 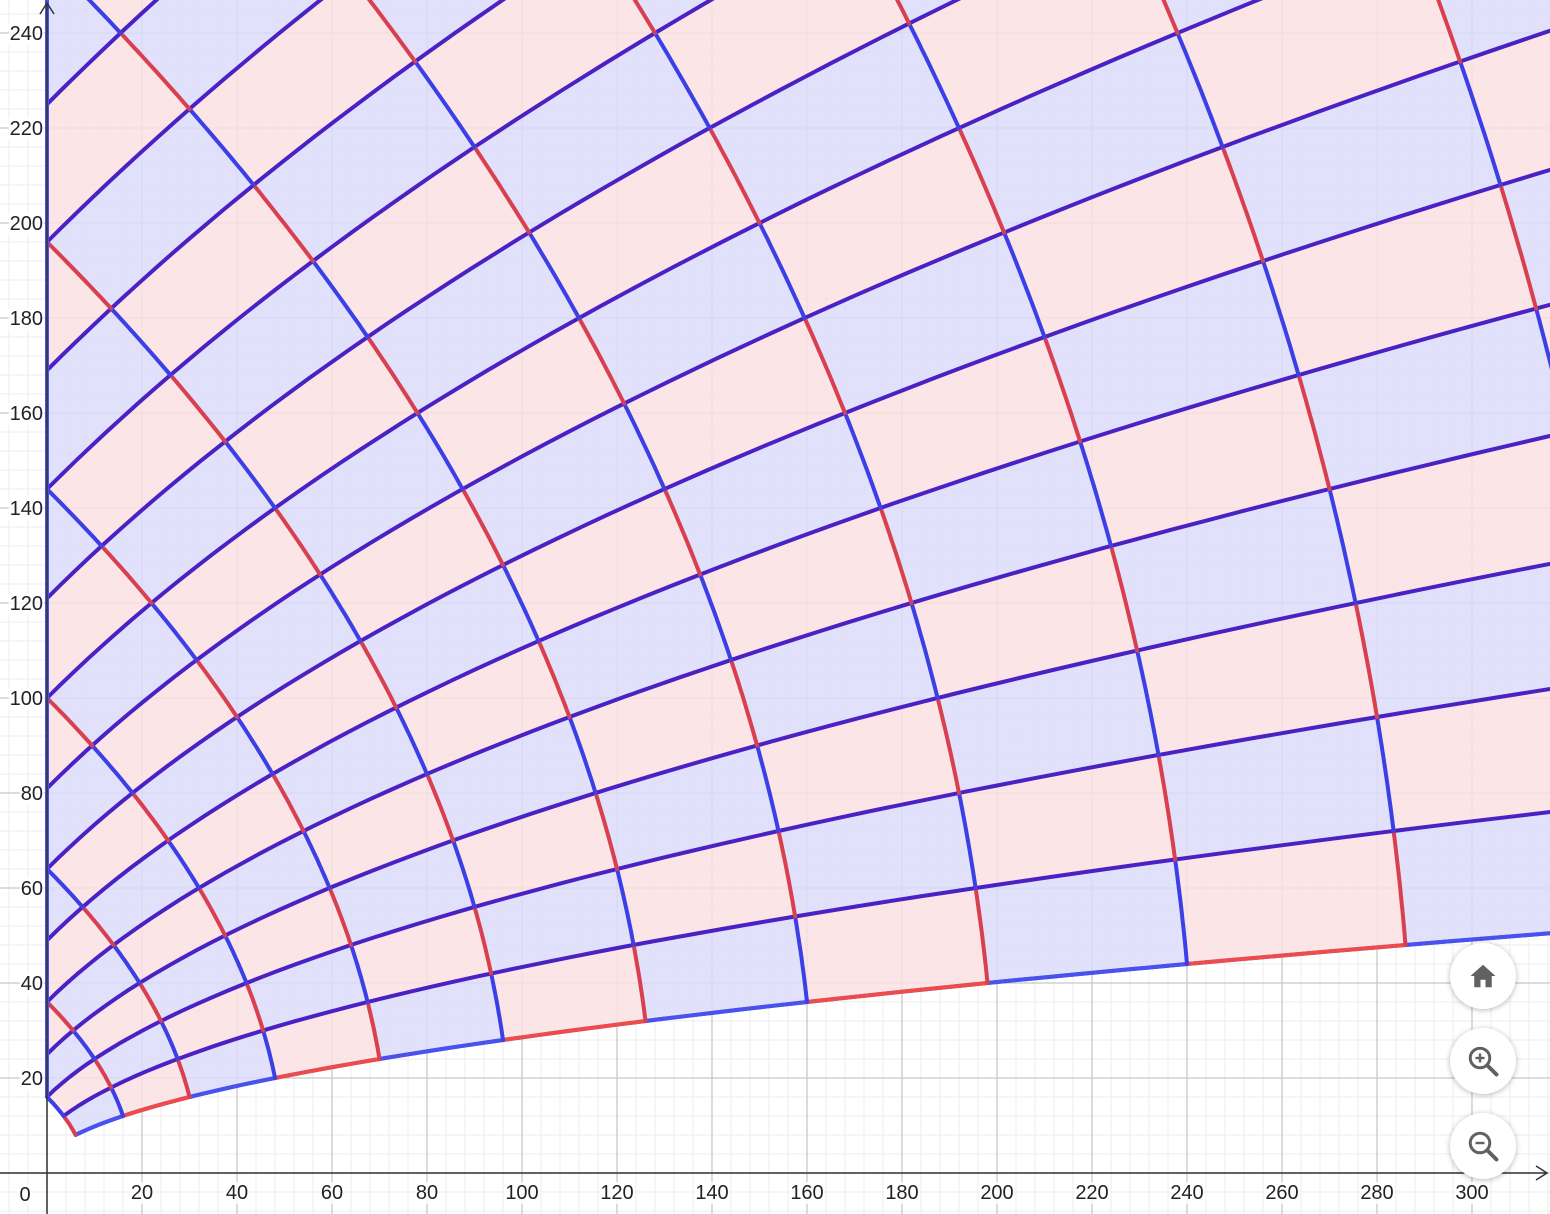 I want to click on y-tick-label: 140, so click(x=26, y=509).